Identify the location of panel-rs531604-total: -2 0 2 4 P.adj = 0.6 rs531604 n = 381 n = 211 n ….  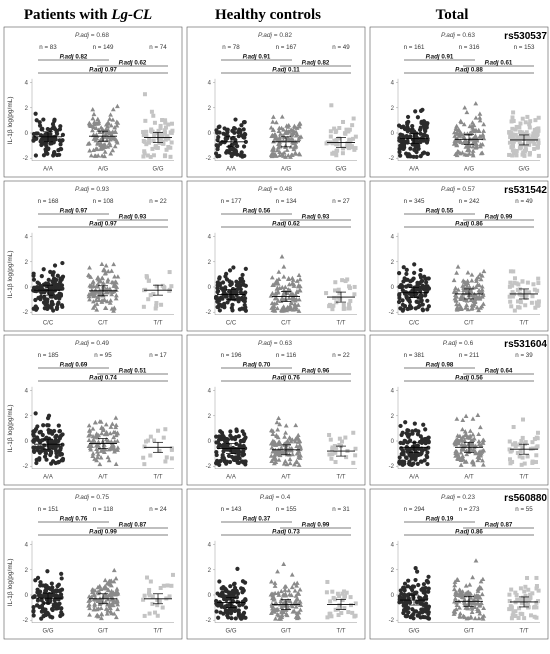
(459, 410).